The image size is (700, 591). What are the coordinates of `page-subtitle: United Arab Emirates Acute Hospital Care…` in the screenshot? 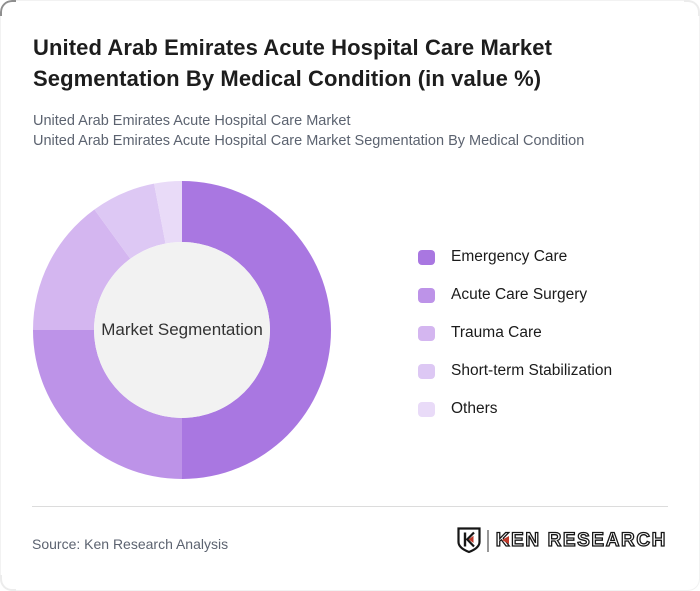 It's located at (353, 131).